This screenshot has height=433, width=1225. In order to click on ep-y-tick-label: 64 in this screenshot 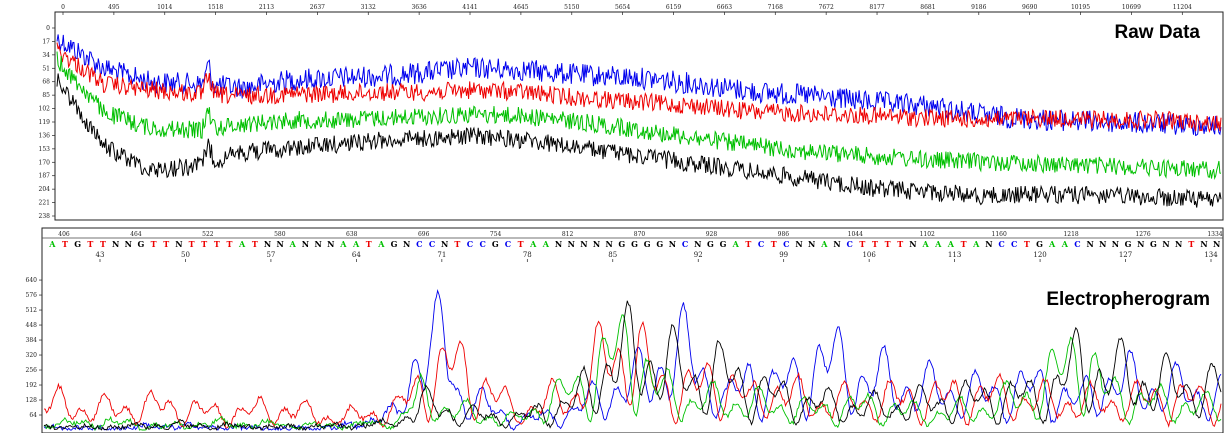, I will do `click(33, 415)`.